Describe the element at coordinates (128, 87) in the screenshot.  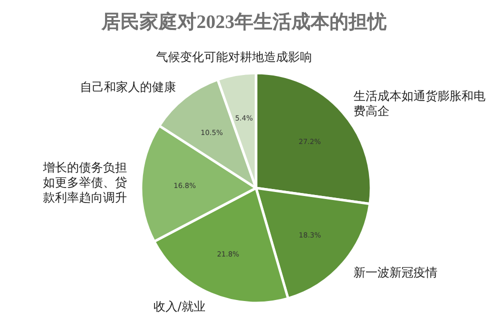
I see `slice-label: 自己和家人的健康` at that location.